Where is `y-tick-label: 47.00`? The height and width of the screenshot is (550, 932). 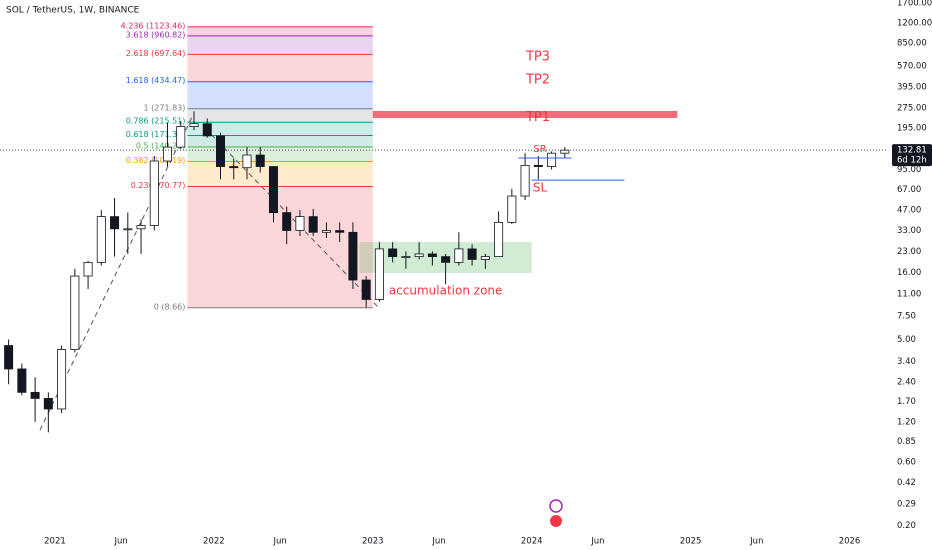 y-tick-label: 47.00 is located at coordinates (909, 211).